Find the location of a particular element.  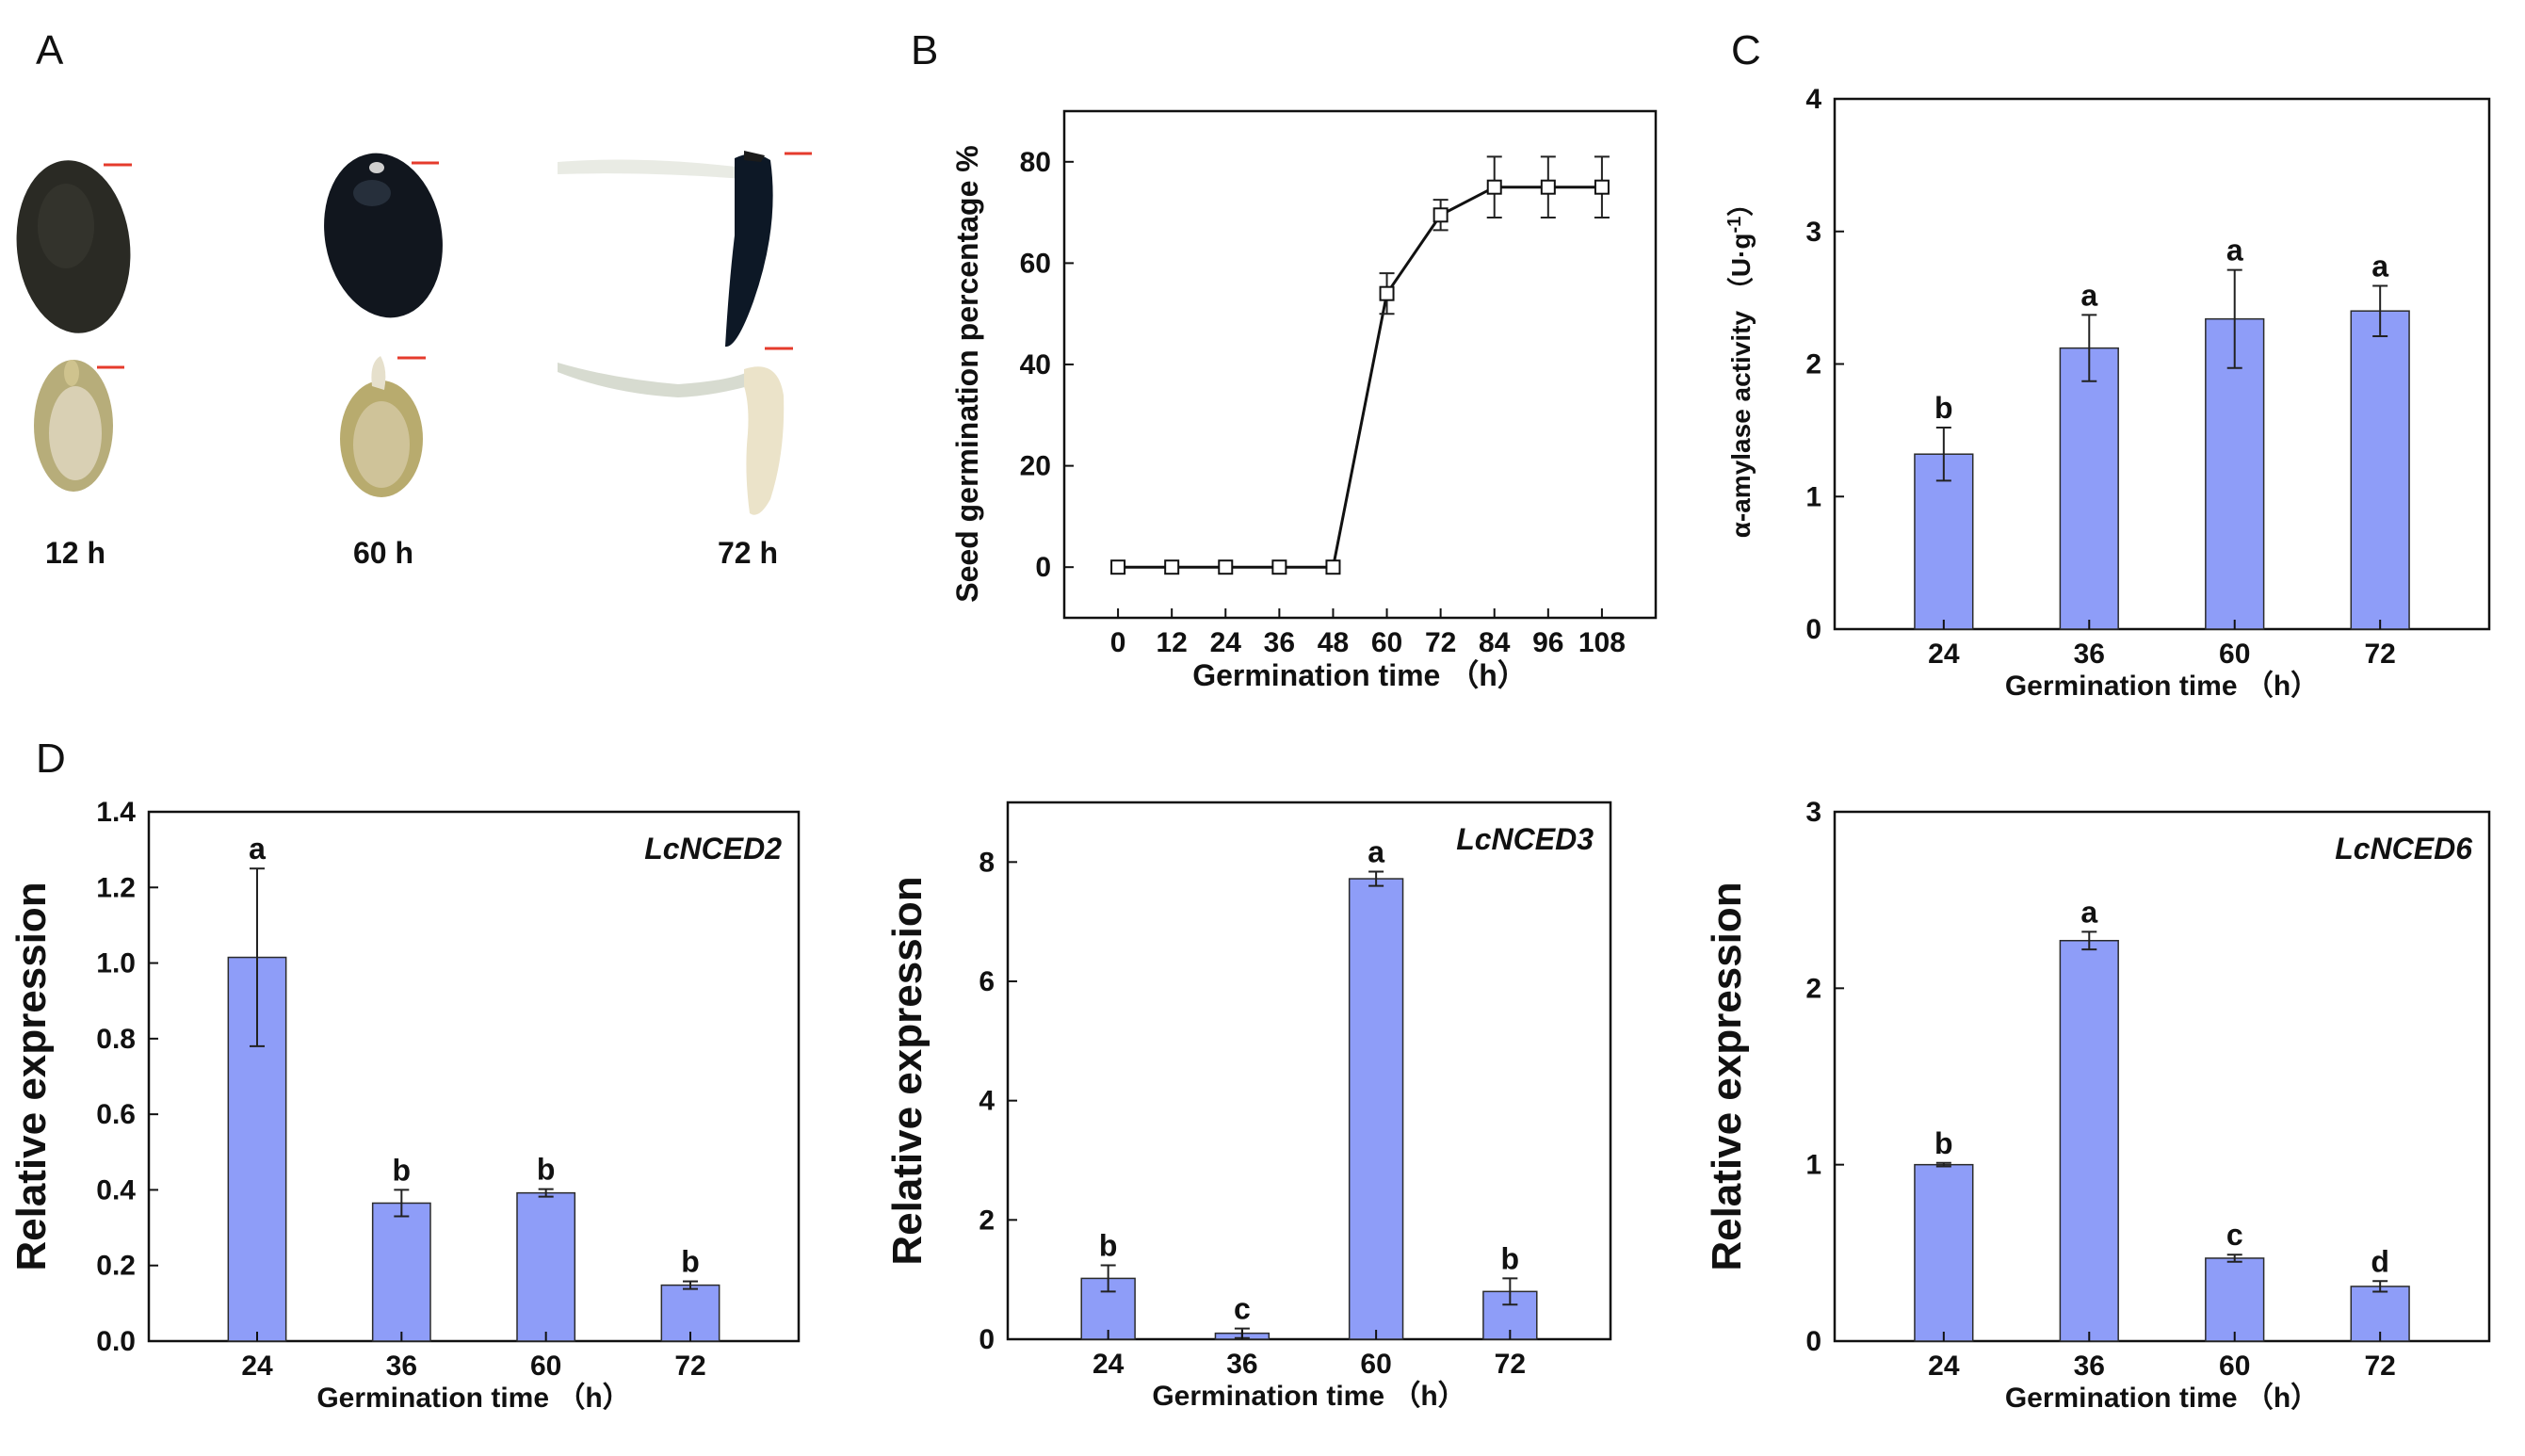

gene-label: LcNCED6 is located at coordinates (2403, 849).